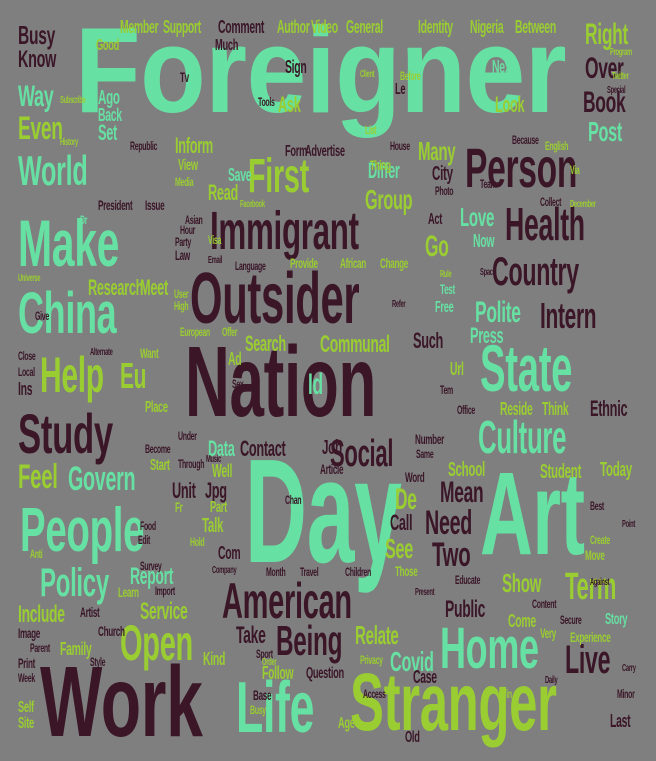 The height and width of the screenshot is (761, 656). Describe the element at coordinates (222, 471) in the screenshot. I see `word-well: Well` at that location.